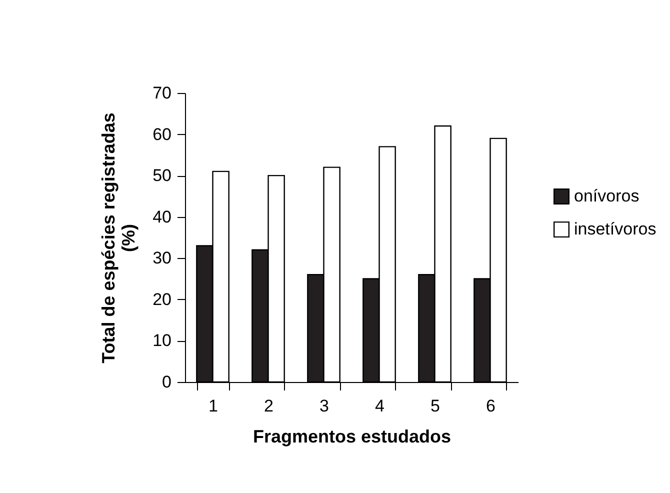 This screenshot has height=493, width=670. What do you see at coordinates (162, 299) in the screenshot?
I see `y-tick-label: 20` at bounding box center [162, 299].